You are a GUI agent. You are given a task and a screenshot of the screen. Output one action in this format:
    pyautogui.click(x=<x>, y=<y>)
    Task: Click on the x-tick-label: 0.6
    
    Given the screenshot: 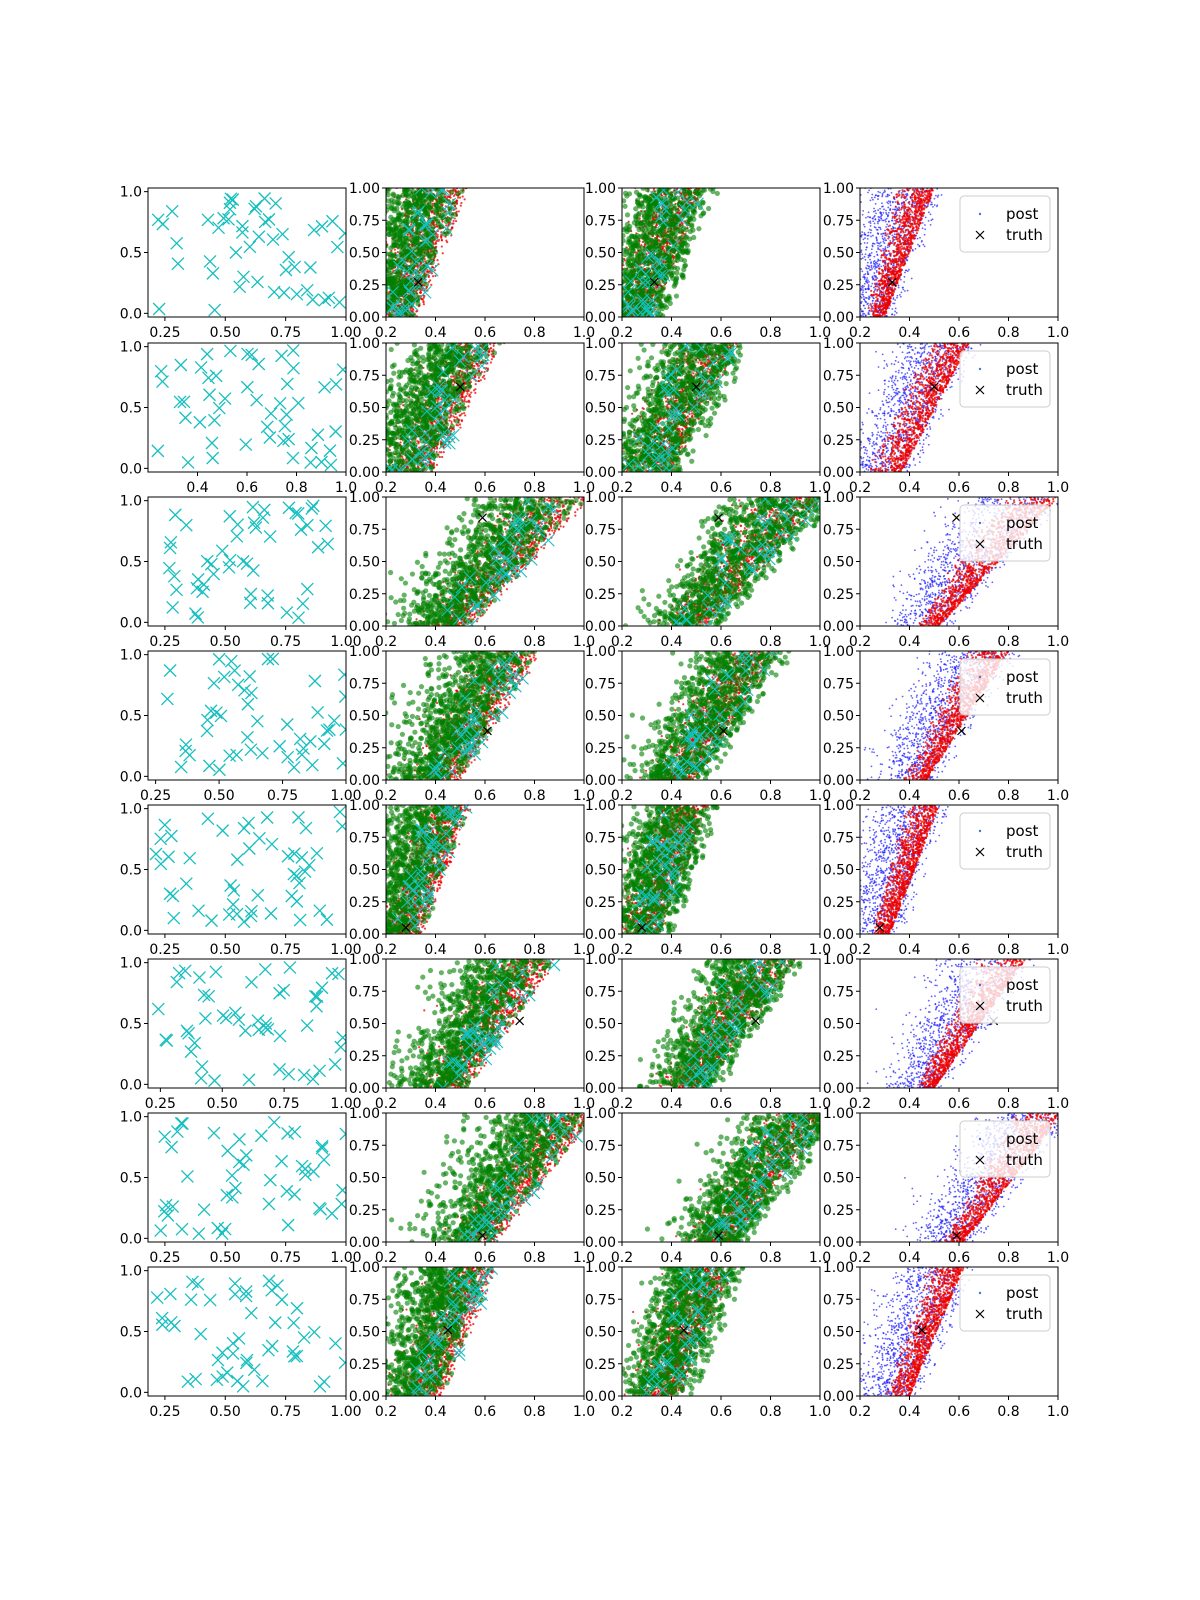 What is the action you would take?
    pyautogui.click(x=485, y=333)
    